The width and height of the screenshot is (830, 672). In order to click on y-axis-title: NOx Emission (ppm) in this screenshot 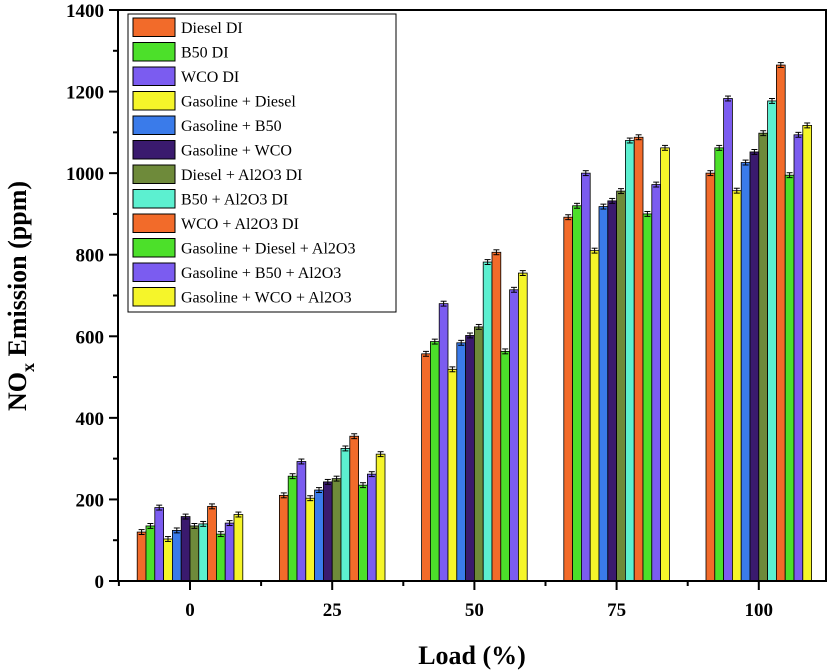, I will do `click(20, 296)`.